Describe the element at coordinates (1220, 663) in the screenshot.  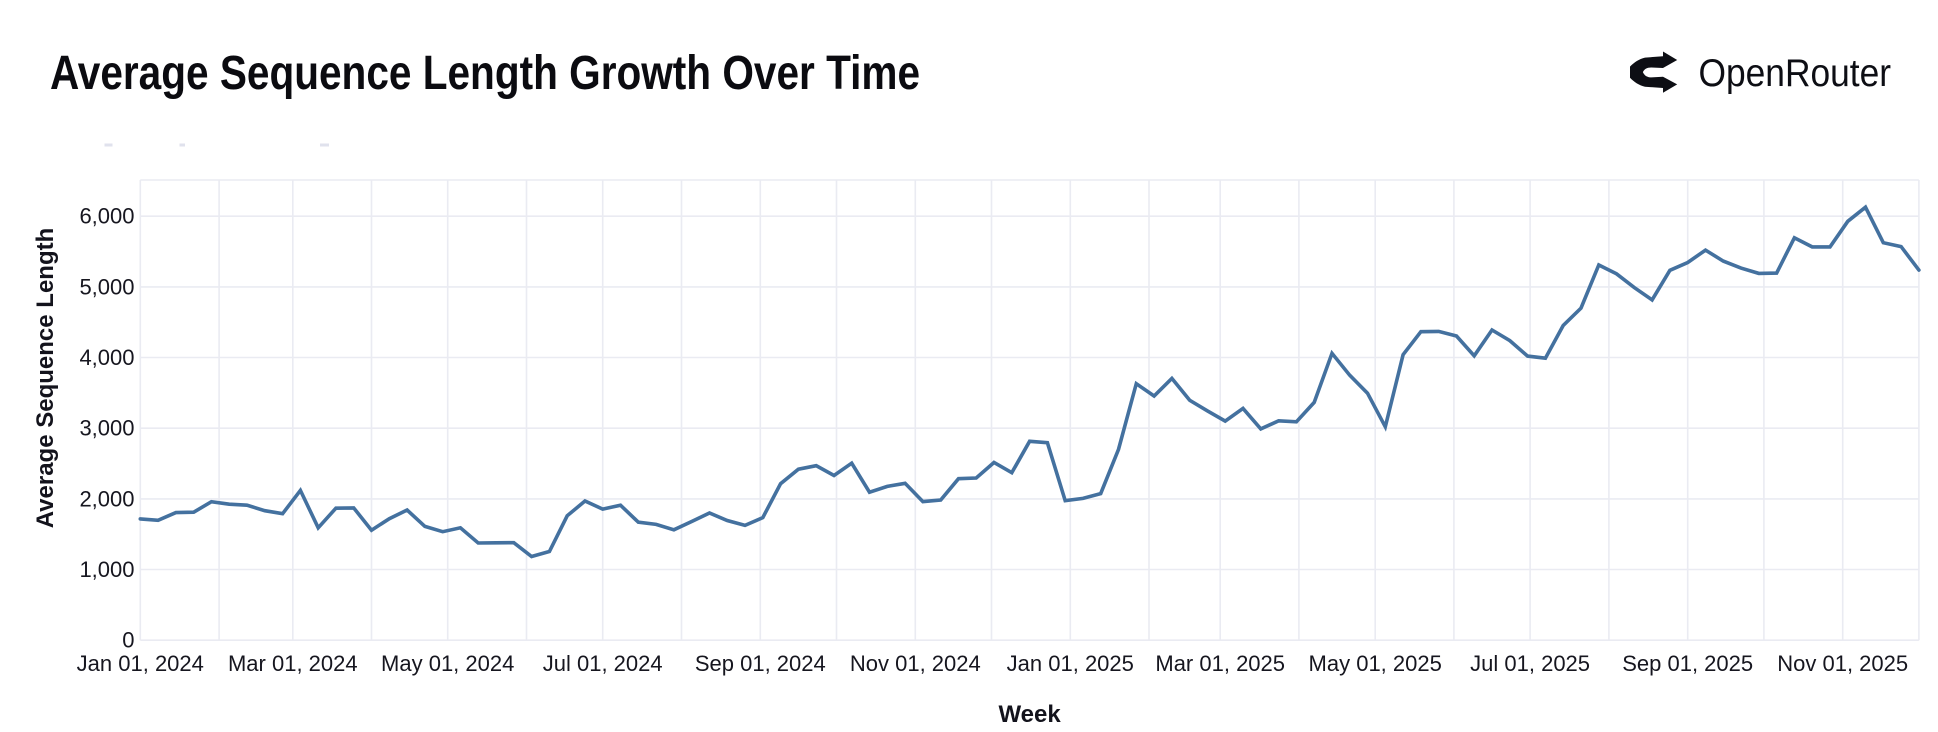
I see `svg-text: Mar 01, 2025` at that location.